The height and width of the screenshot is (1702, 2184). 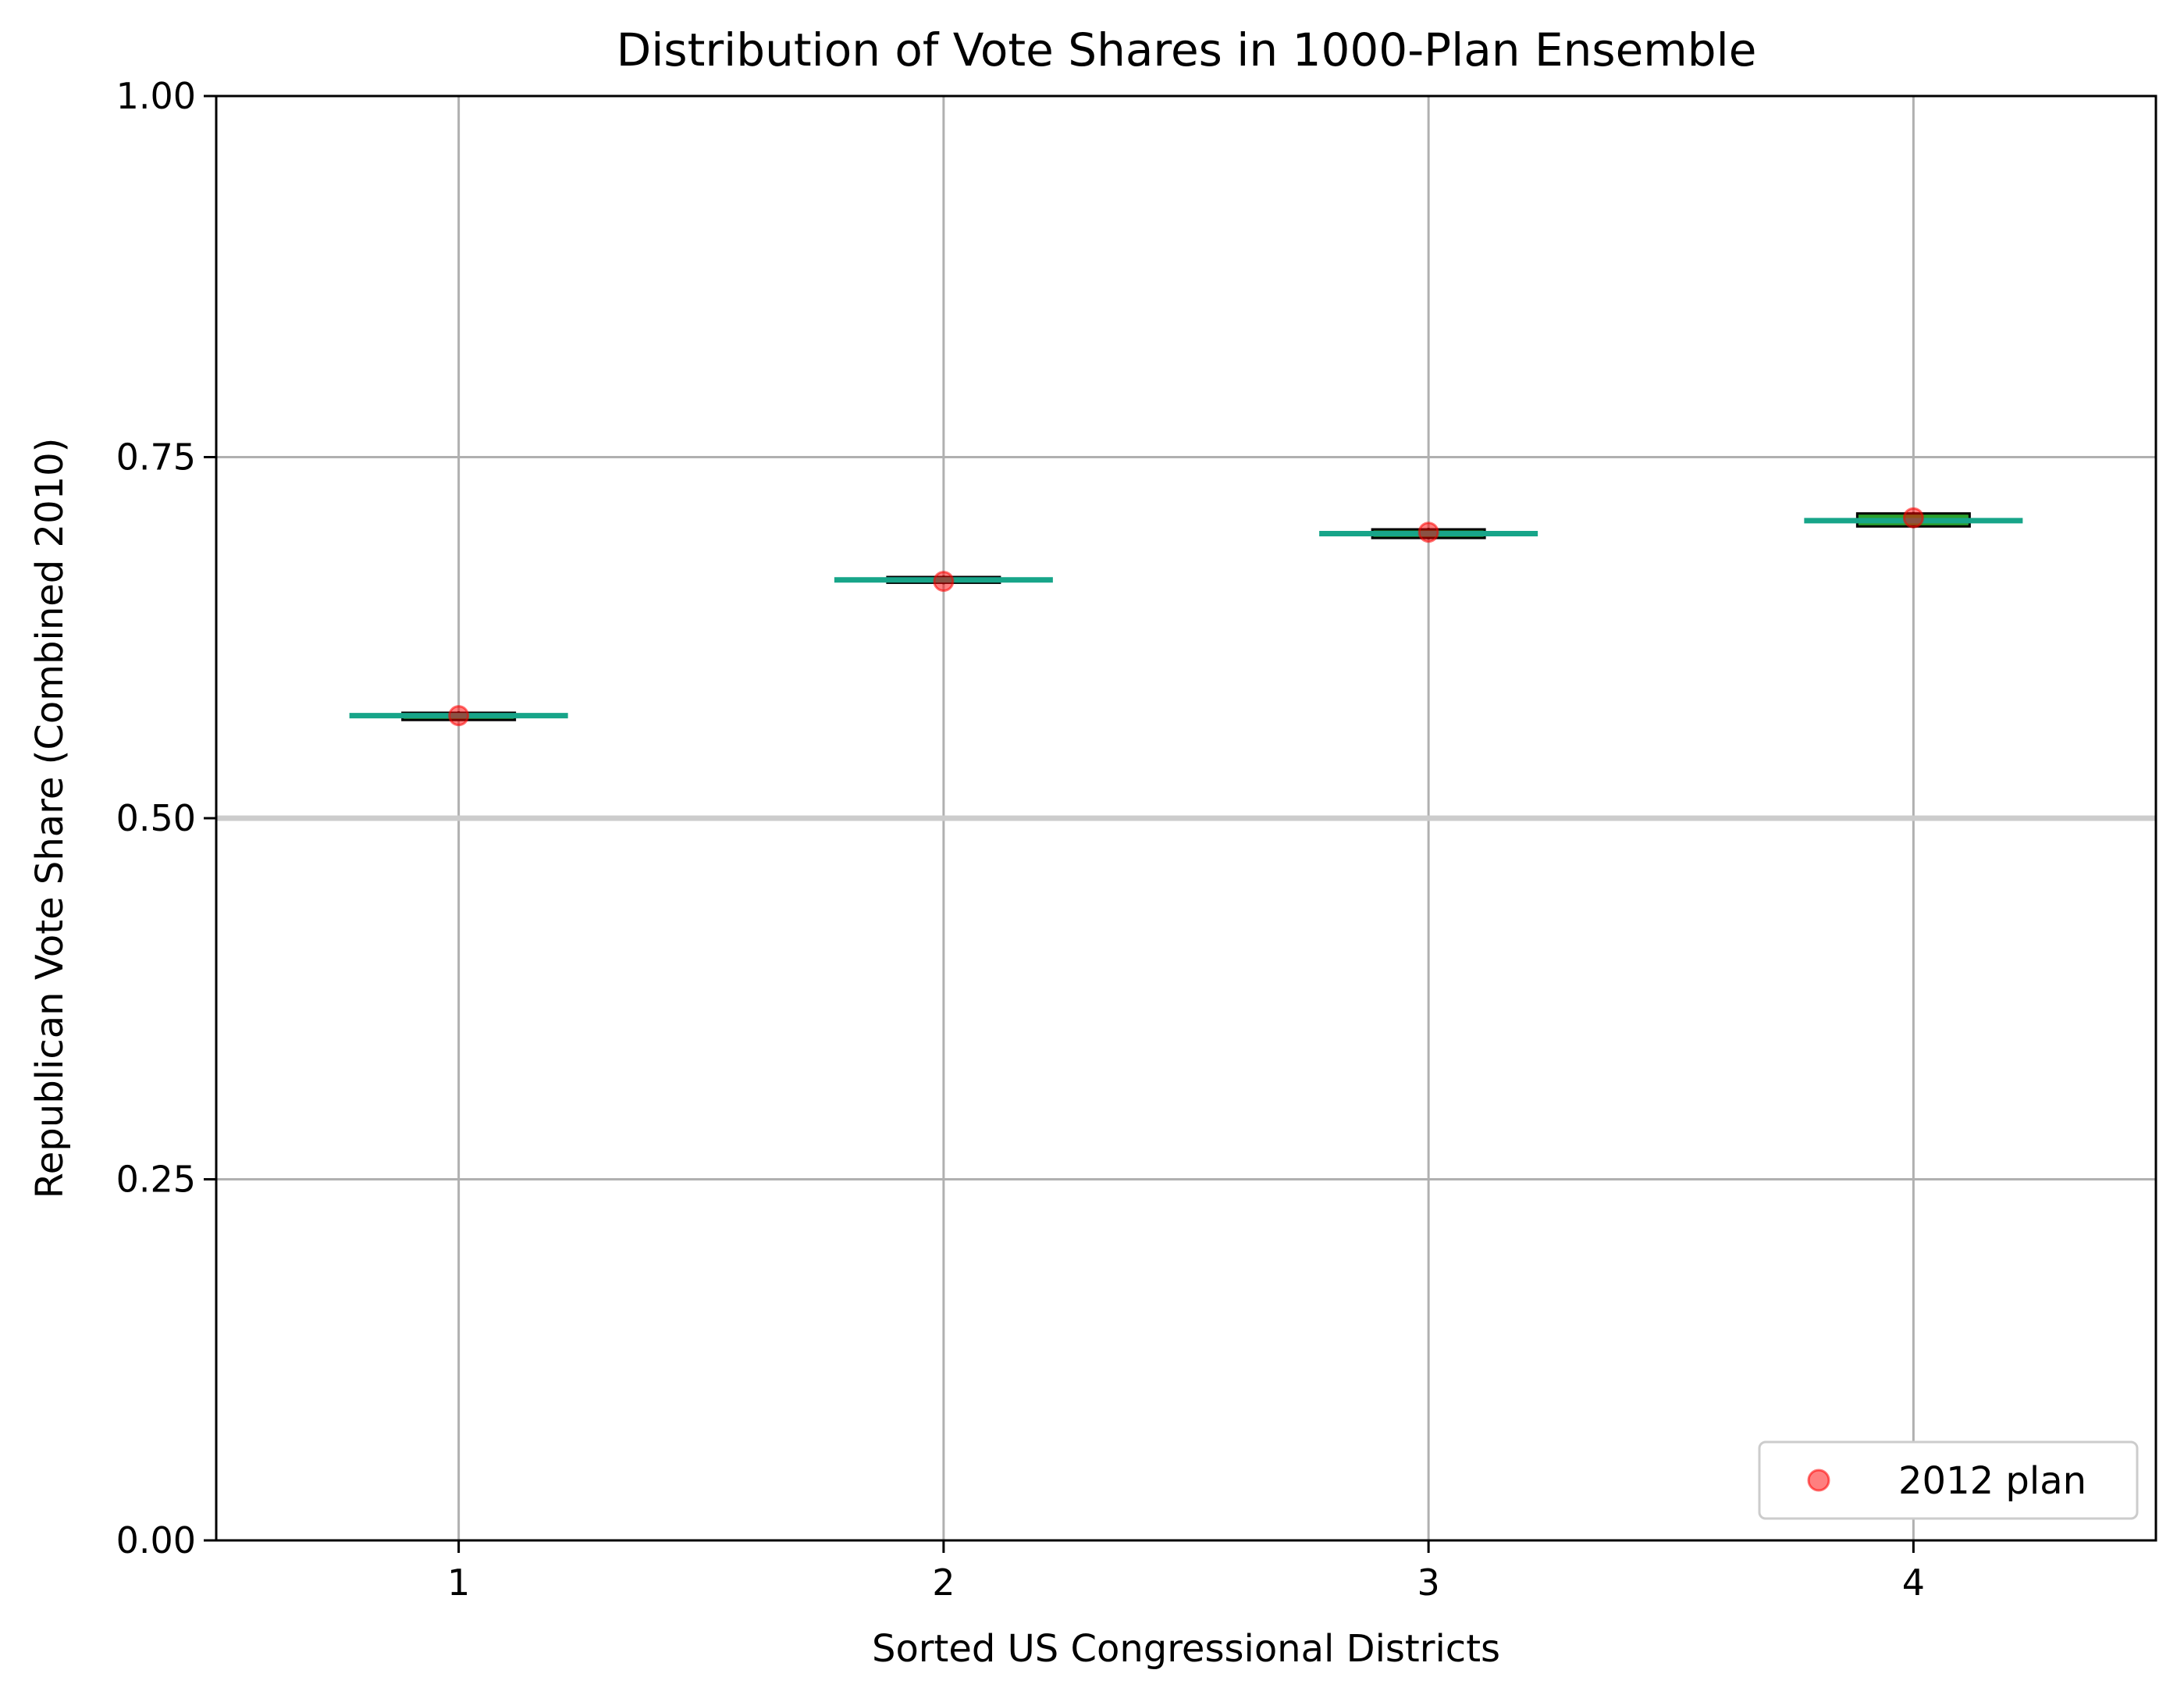 What do you see at coordinates (1992, 1481) in the screenshot?
I see `legend-label: 2012 plan` at bounding box center [1992, 1481].